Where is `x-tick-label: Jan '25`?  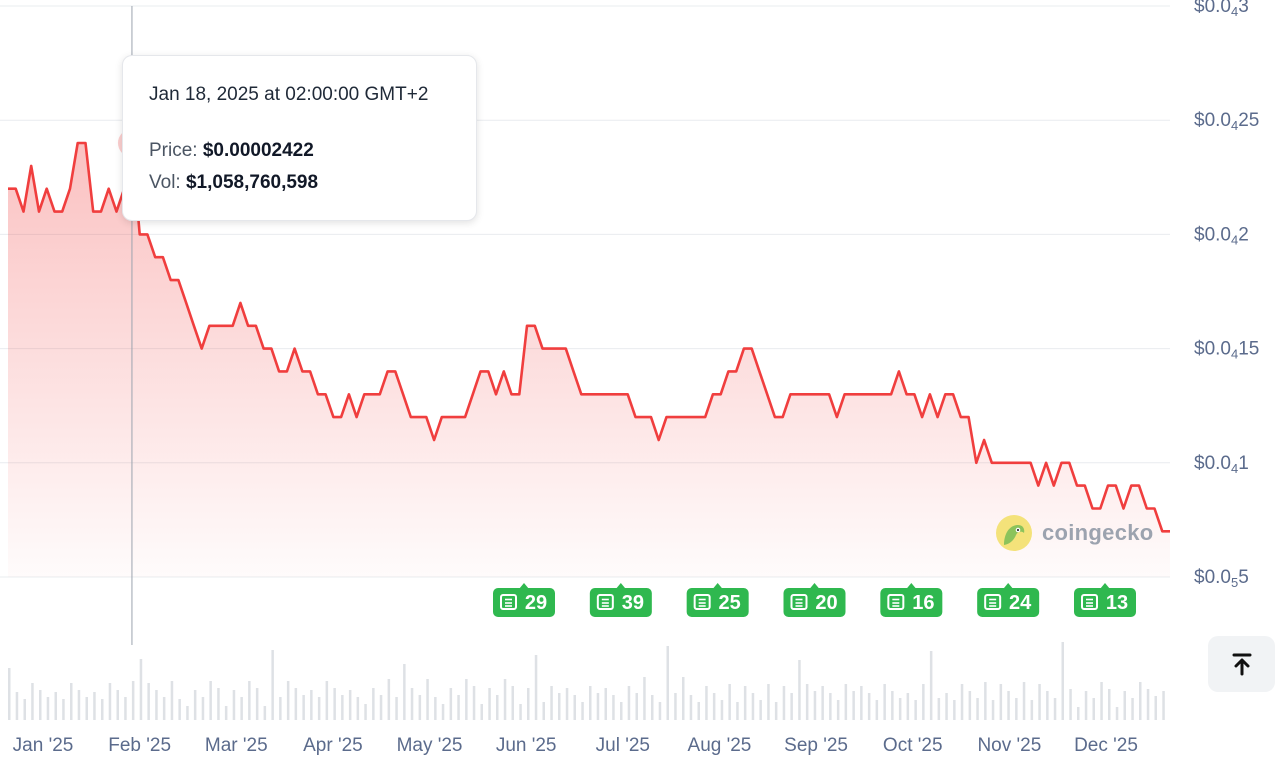
x-tick-label: Jan '25 is located at coordinates (43, 745).